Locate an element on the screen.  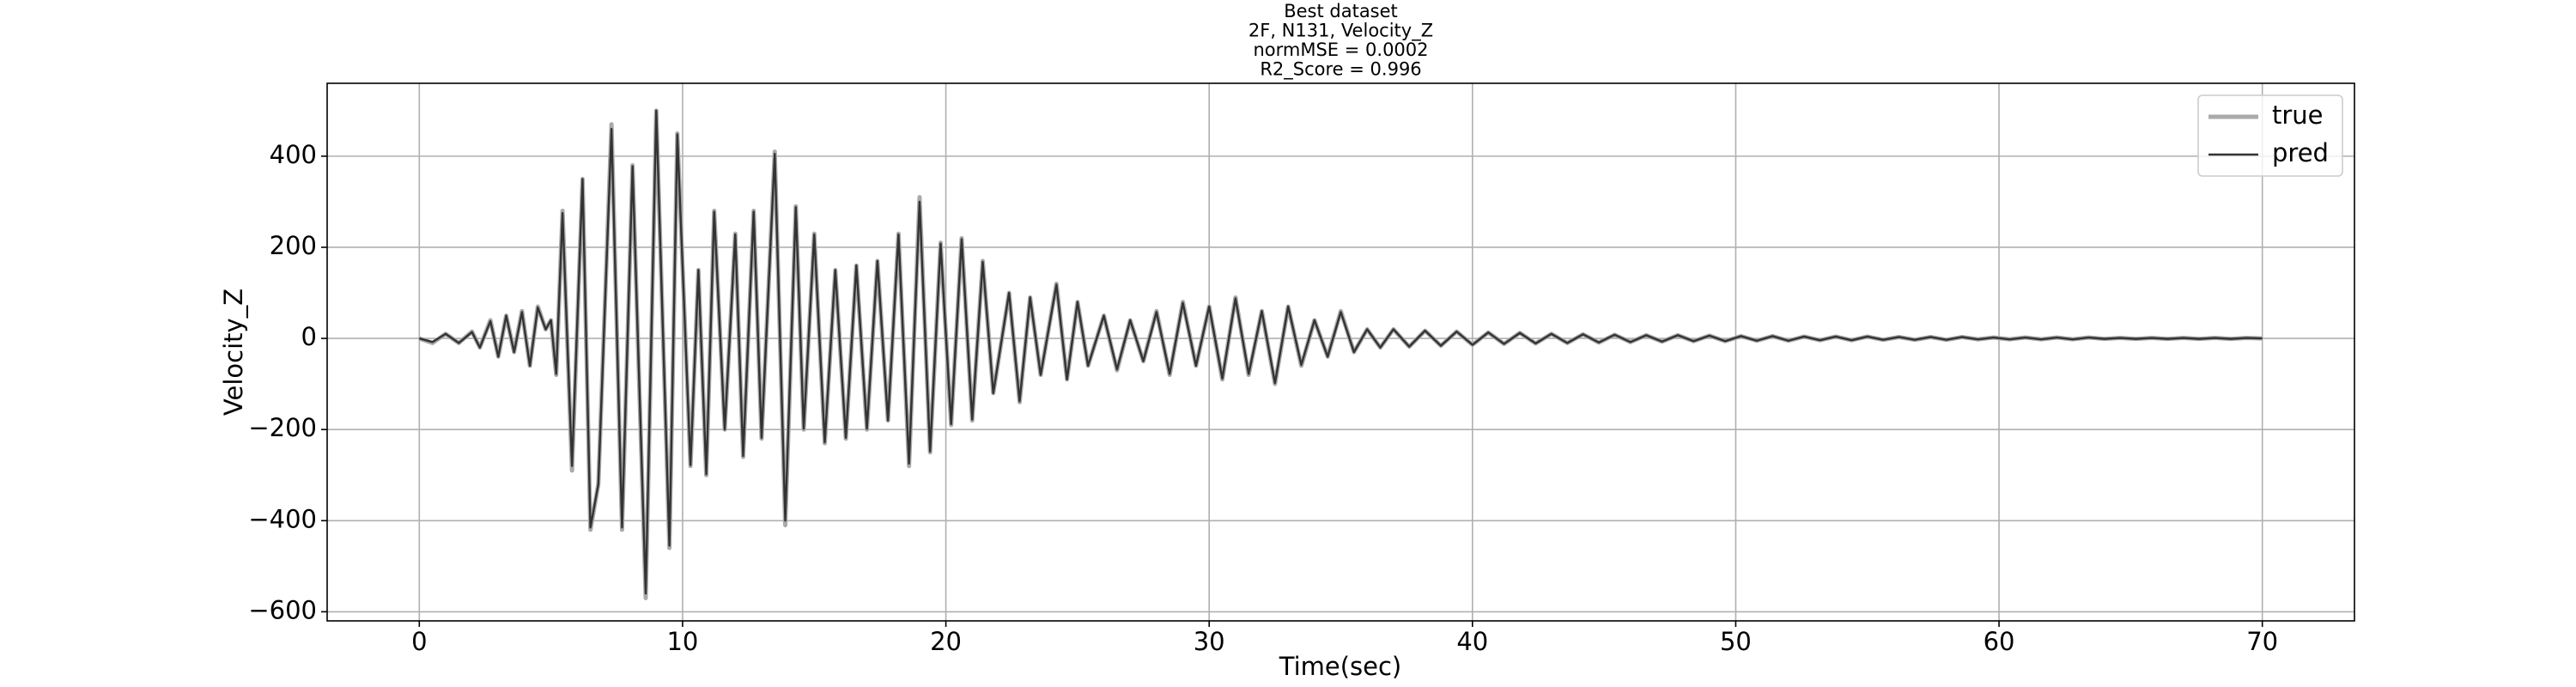
y-axis-label: Velocity_Z is located at coordinates (233, 352).